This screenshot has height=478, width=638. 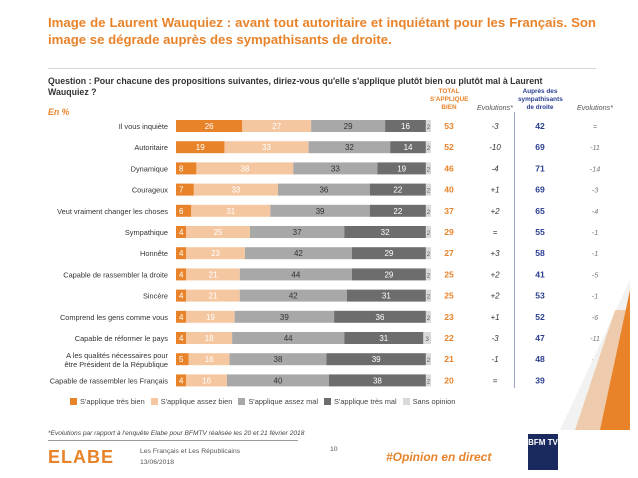 What do you see at coordinates (449, 99) in the screenshot?
I see `header-total: TOTAL S'APPLIQUE BIEN` at bounding box center [449, 99].